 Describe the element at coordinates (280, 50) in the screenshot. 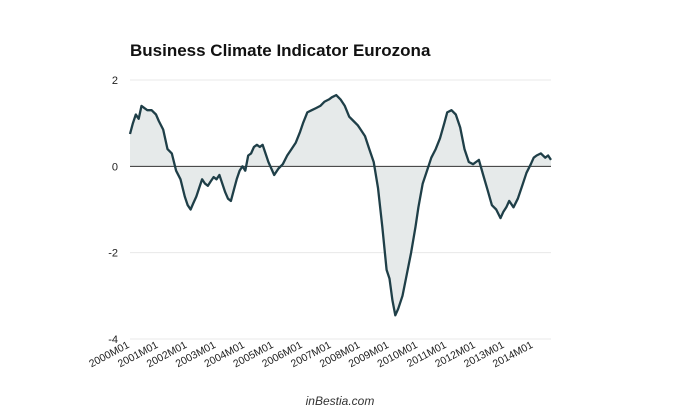

I see `chart-title: Business Climate Indicator Eurozona` at that location.